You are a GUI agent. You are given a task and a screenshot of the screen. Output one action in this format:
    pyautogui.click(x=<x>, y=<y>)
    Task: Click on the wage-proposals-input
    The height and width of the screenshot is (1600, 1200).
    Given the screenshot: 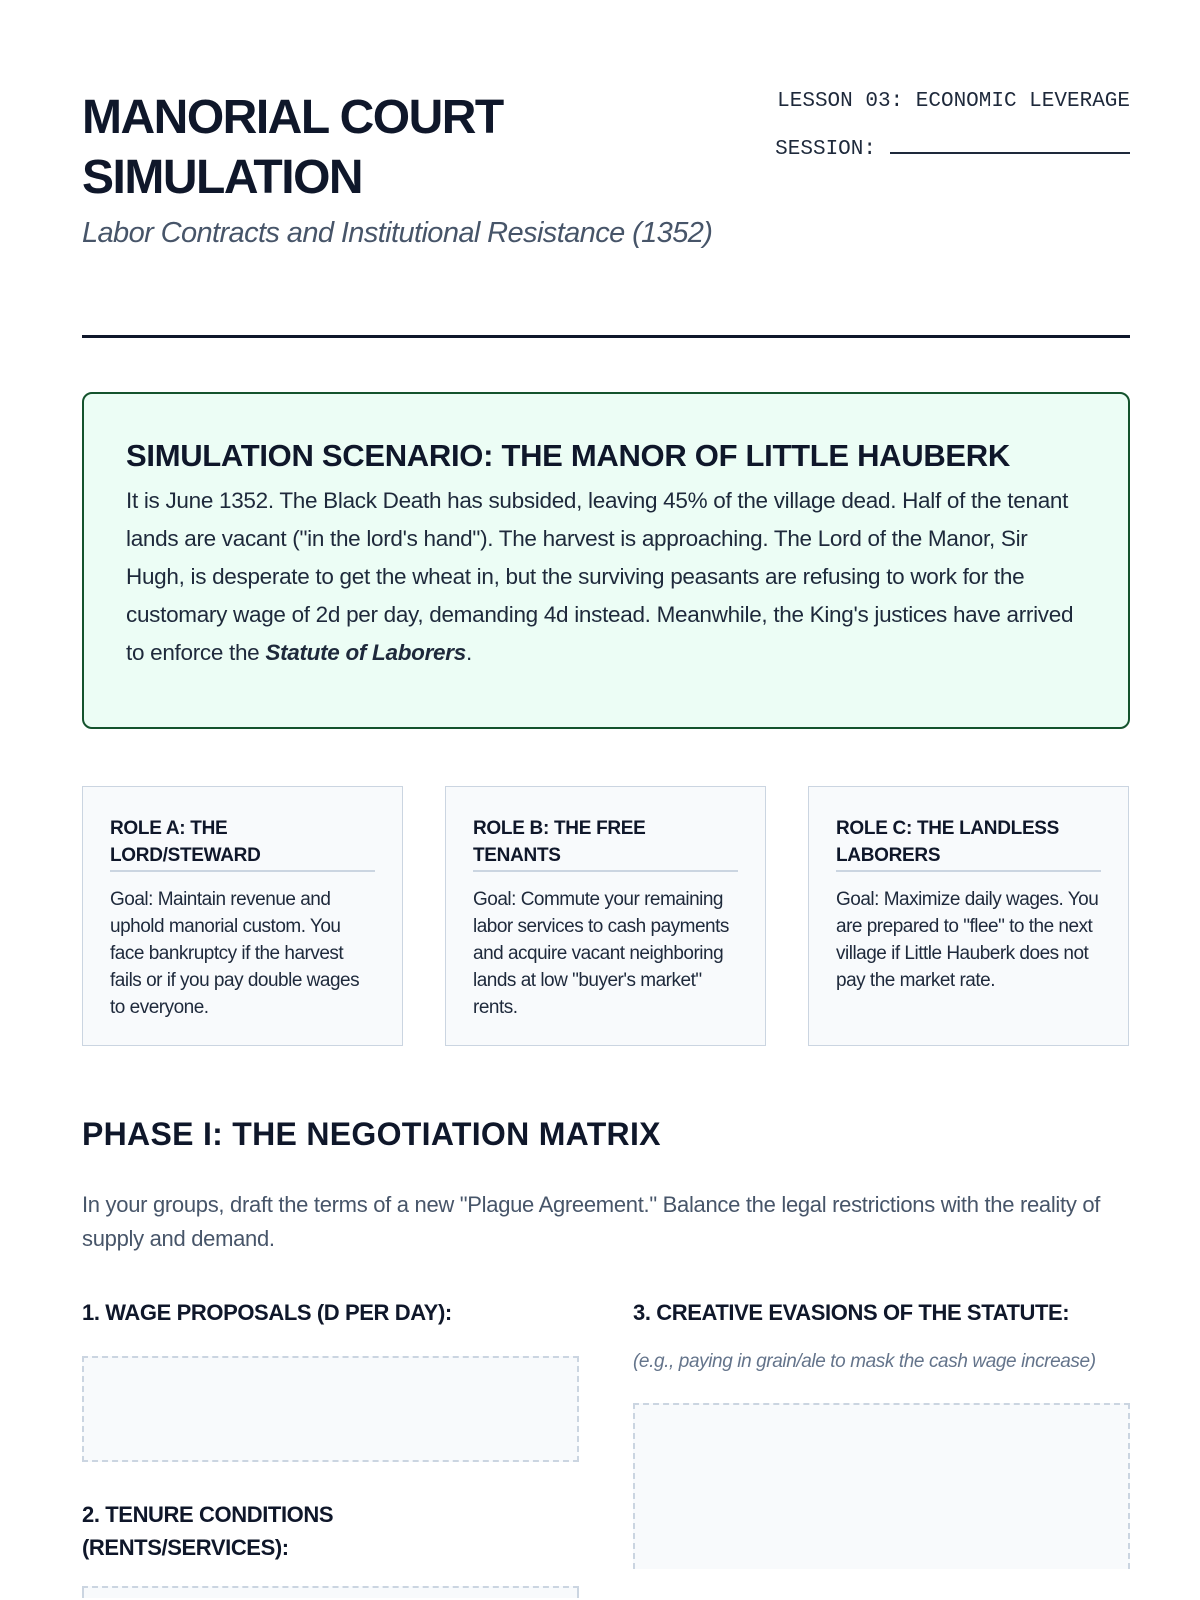 What is the action you would take?
    pyautogui.click(x=330, y=1409)
    